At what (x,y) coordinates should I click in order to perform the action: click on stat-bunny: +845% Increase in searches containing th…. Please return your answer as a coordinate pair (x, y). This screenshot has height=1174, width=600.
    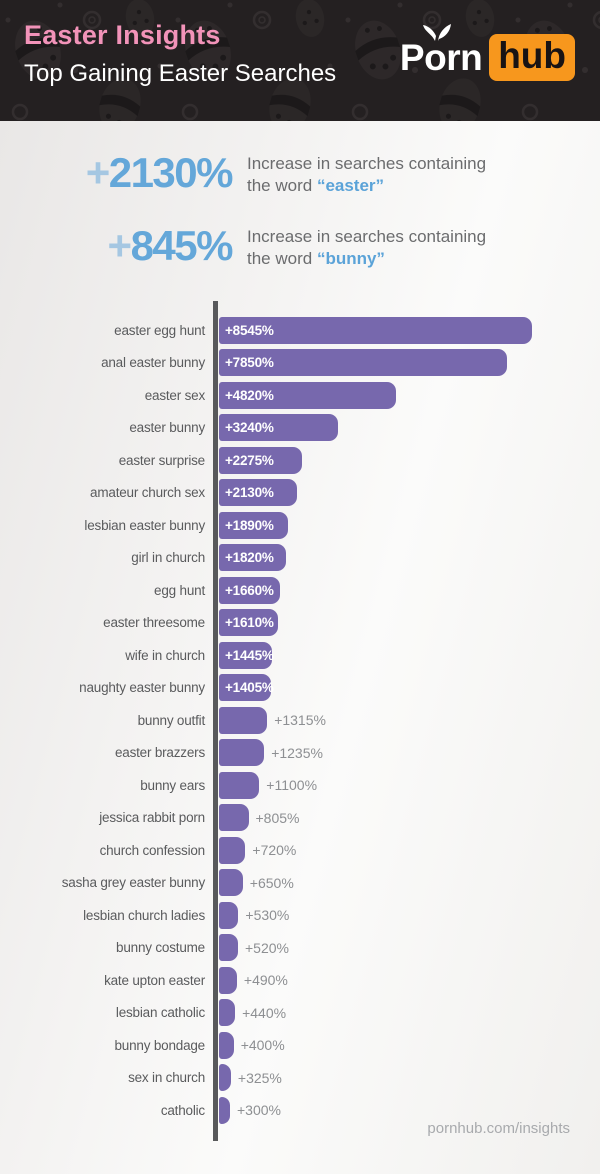
    Looking at the image, I should click on (300, 247).